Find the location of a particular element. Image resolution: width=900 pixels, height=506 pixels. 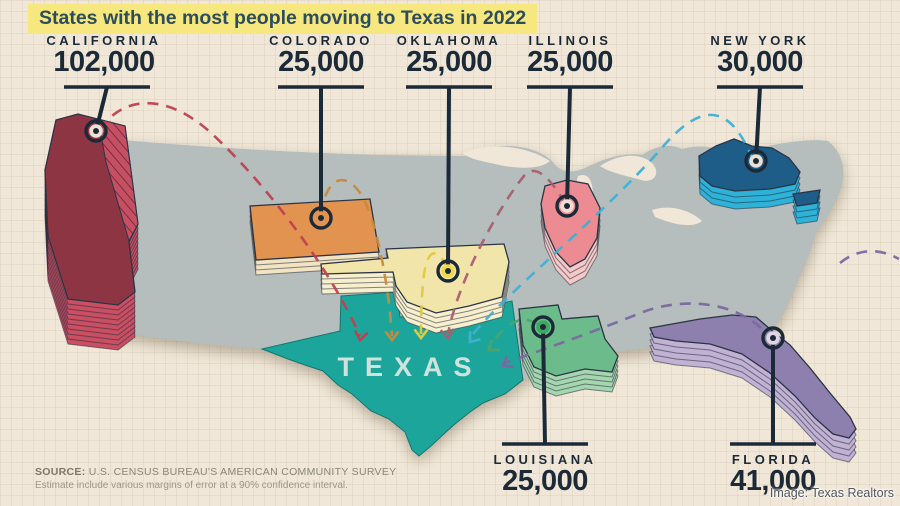

louisiana-value: 25,000 is located at coordinates (545, 481).